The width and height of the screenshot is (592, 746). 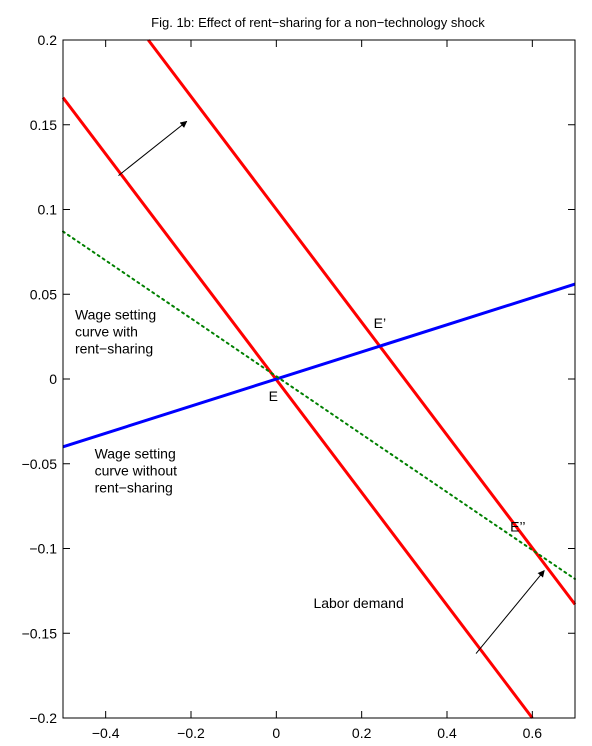 What do you see at coordinates (43, 125) in the screenshot?
I see `y-tick-label: 0.15` at bounding box center [43, 125].